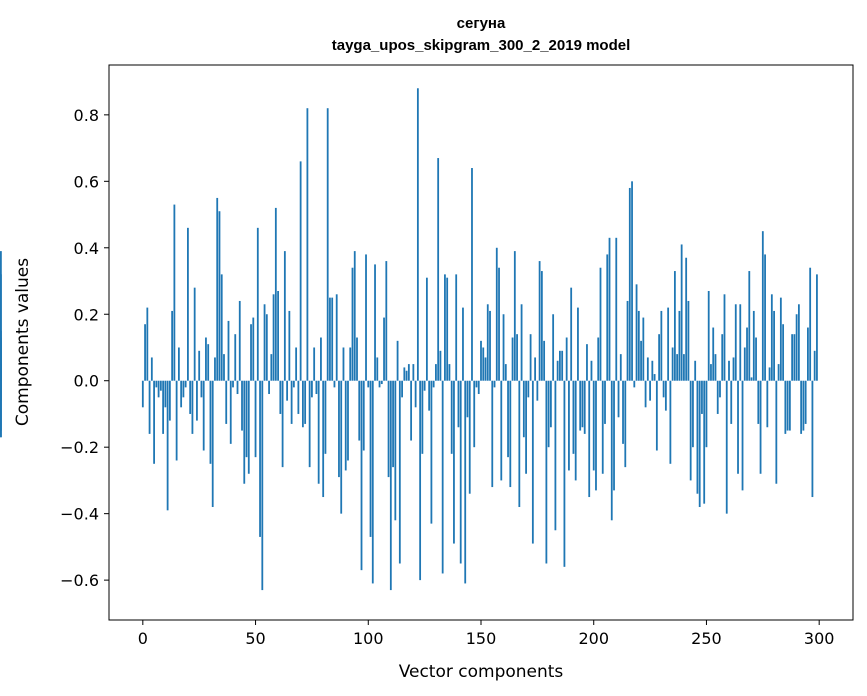 The image size is (867, 696). What do you see at coordinates (84, 348) in the screenshot?
I see `y-axis-ticks: −0.6 −0.4 −0.2 0.0 0.2 0.4 0.6 0.8` at bounding box center [84, 348].